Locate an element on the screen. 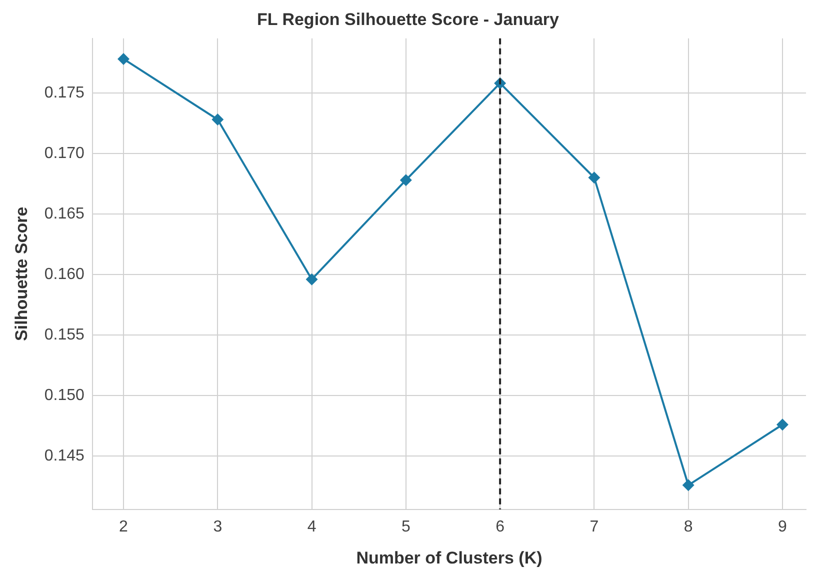  y-tick-label: 0.170 is located at coordinates (64, 153).